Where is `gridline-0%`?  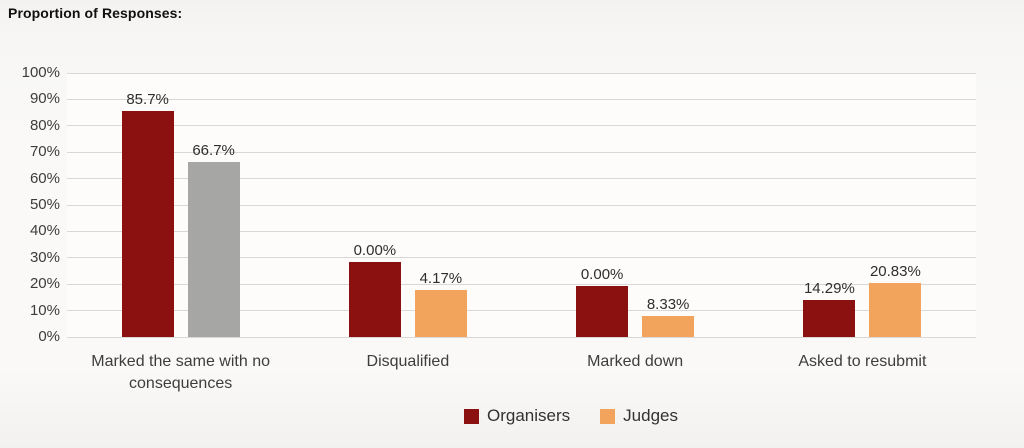 gridline-0% is located at coordinates (521, 337).